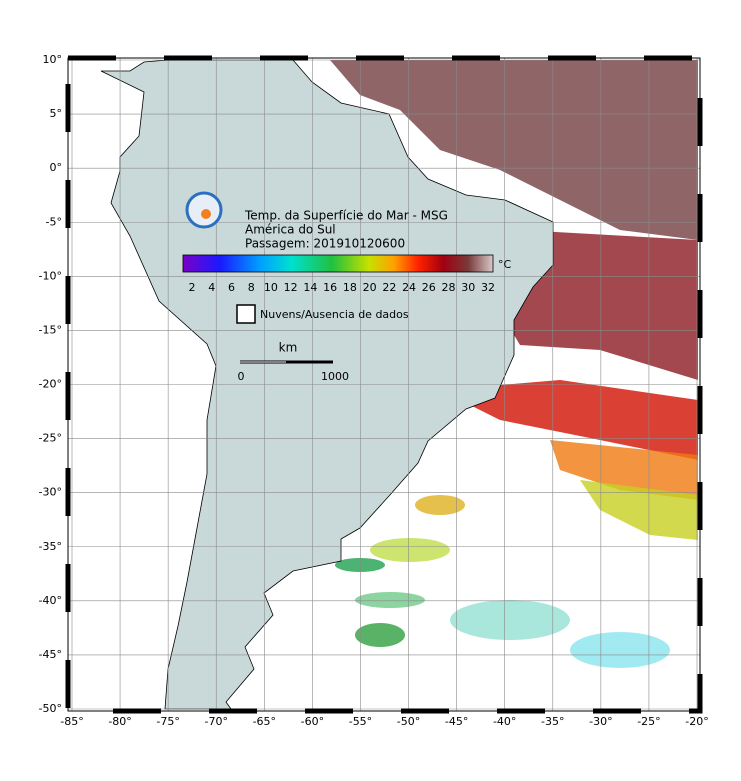 Image resolution: width=741 pixels, height=781 pixels. What do you see at coordinates (50, 600) in the screenshot?
I see `lat-label: -40°` at bounding box center [50, 600].